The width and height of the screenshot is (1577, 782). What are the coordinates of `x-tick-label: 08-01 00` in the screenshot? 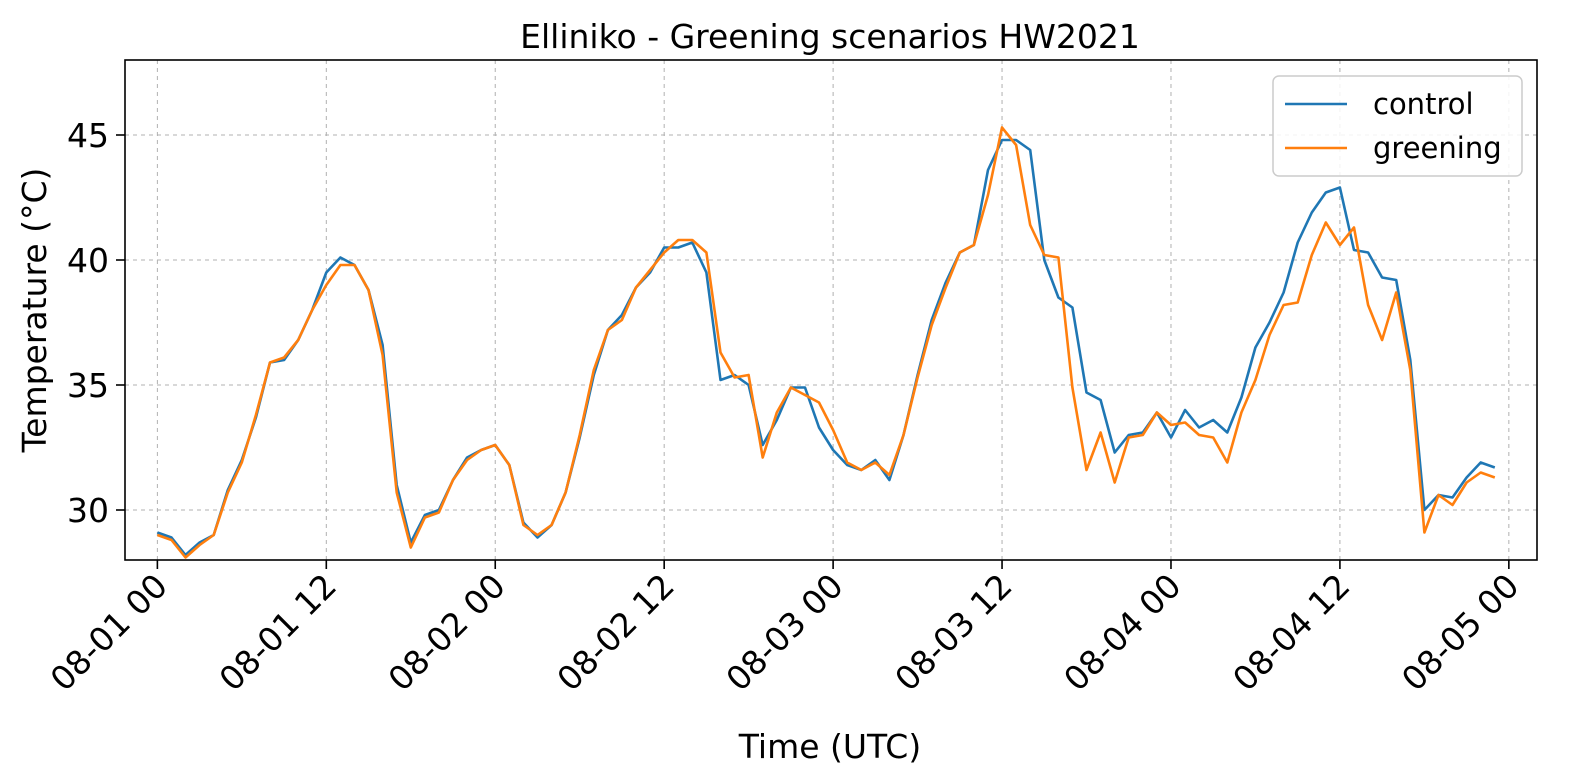 It's located at (109, 632).